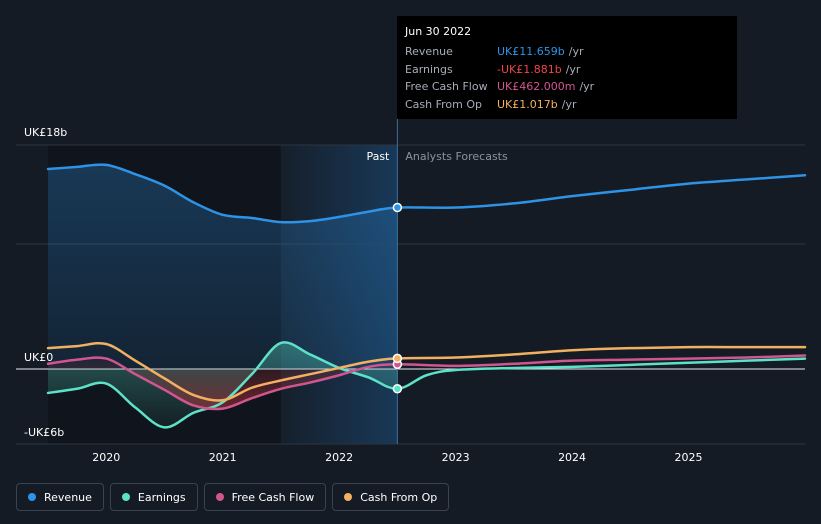 This screenshot has height=524, width=821. I want to click on tooltip-value: UK£1.017b, so click(527, 104).